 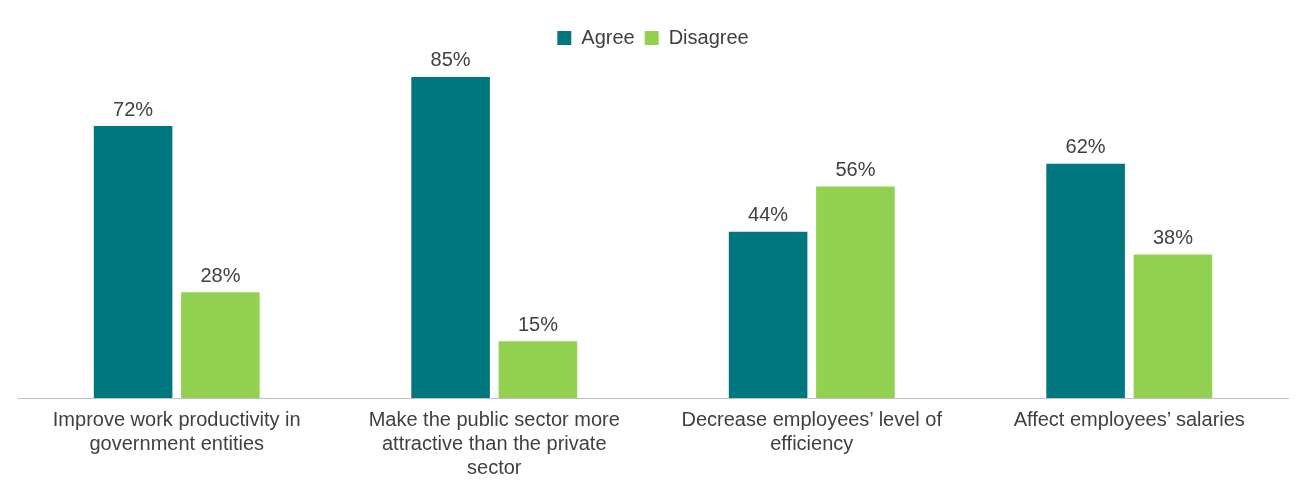 I want to click on x-tick-label: Improve work productivity in government entities, so click(x=176, y=430).